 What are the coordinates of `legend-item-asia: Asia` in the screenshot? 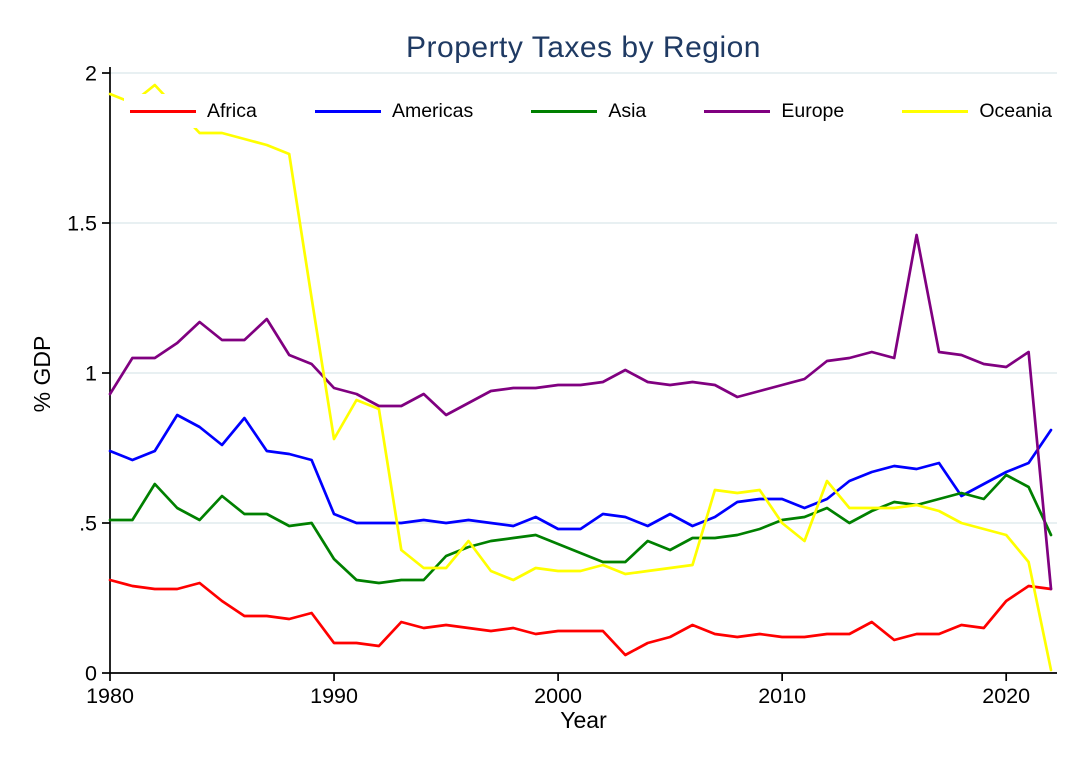 It's located at (588, 111).